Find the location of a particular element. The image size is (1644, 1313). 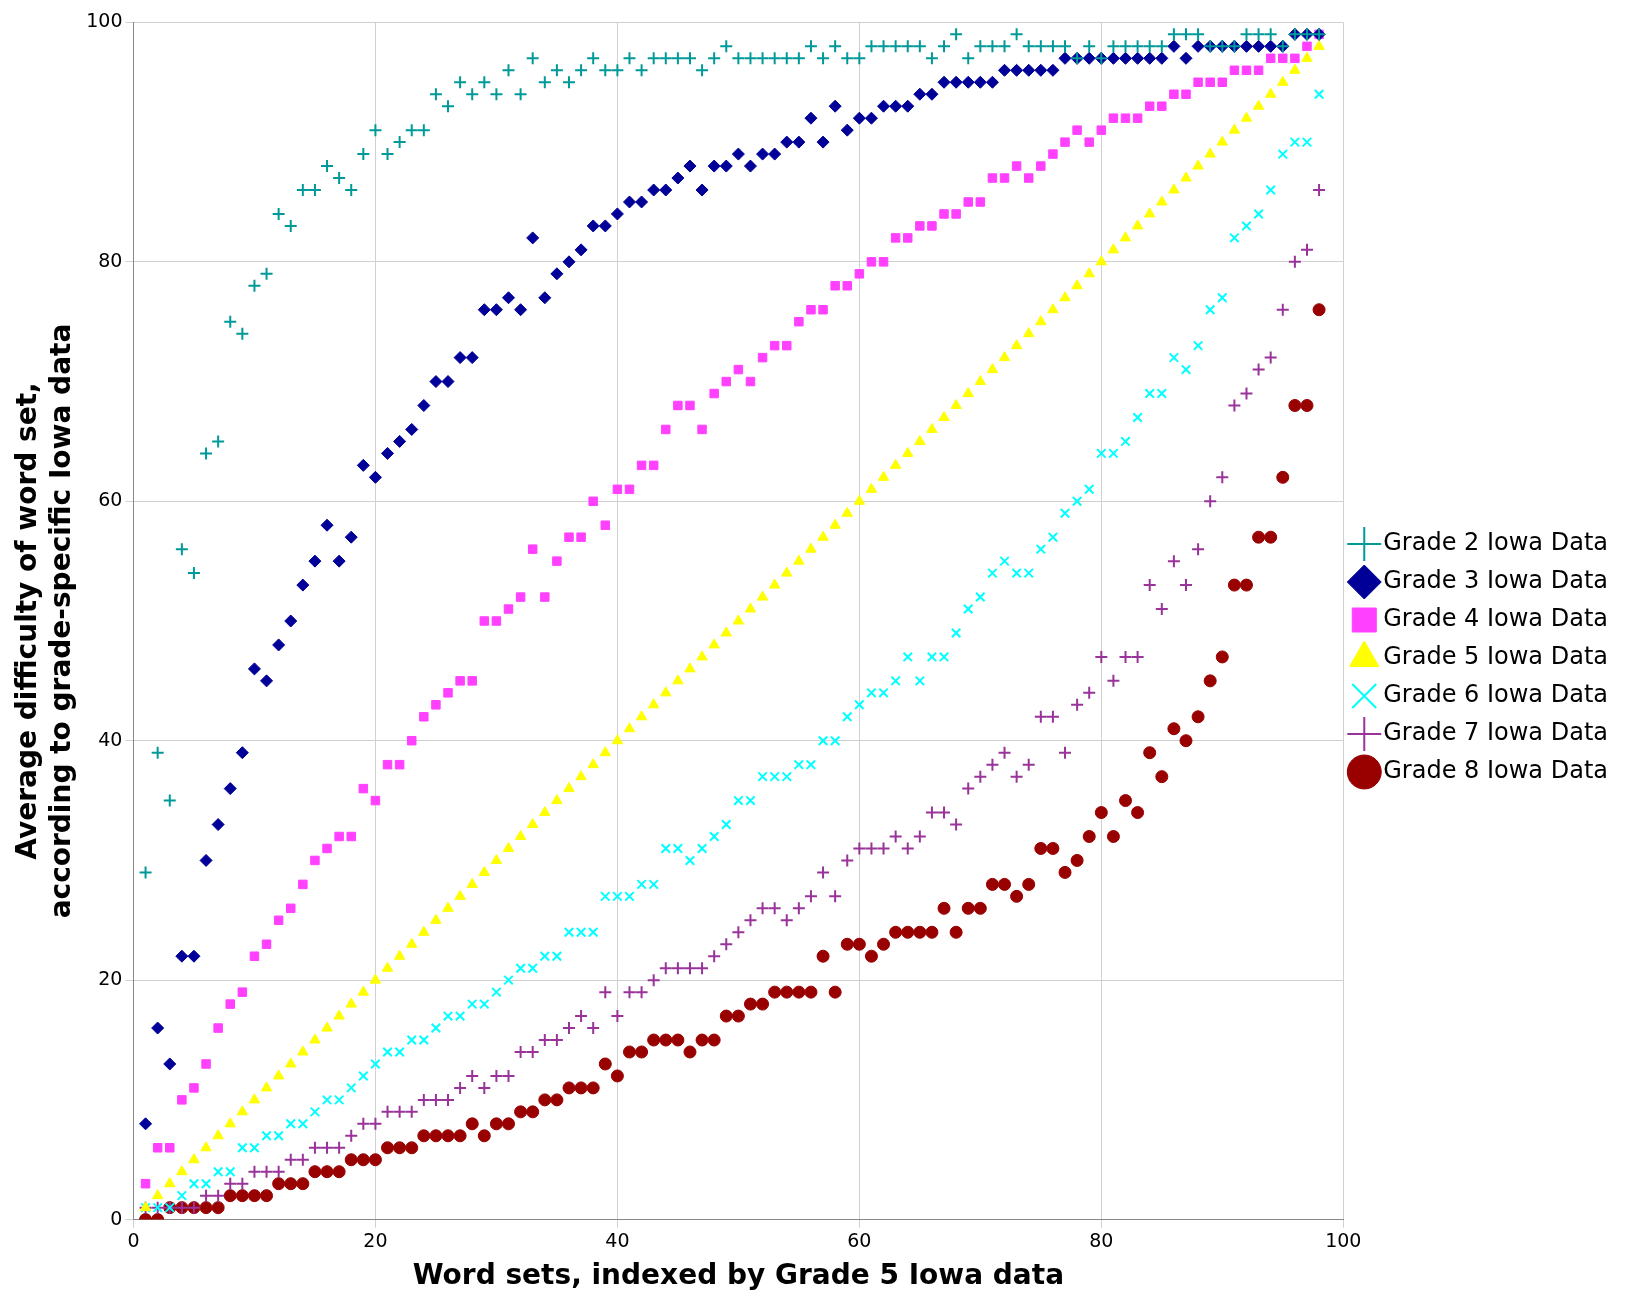

y-tick-label: 80 is located at coordinates (110, 259).